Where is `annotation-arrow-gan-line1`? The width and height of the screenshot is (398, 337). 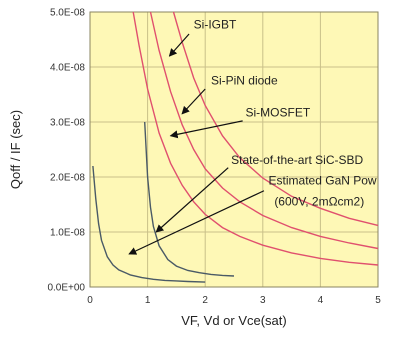
annotation-arrow-gan-line1 is located at coordinates (196, 222).